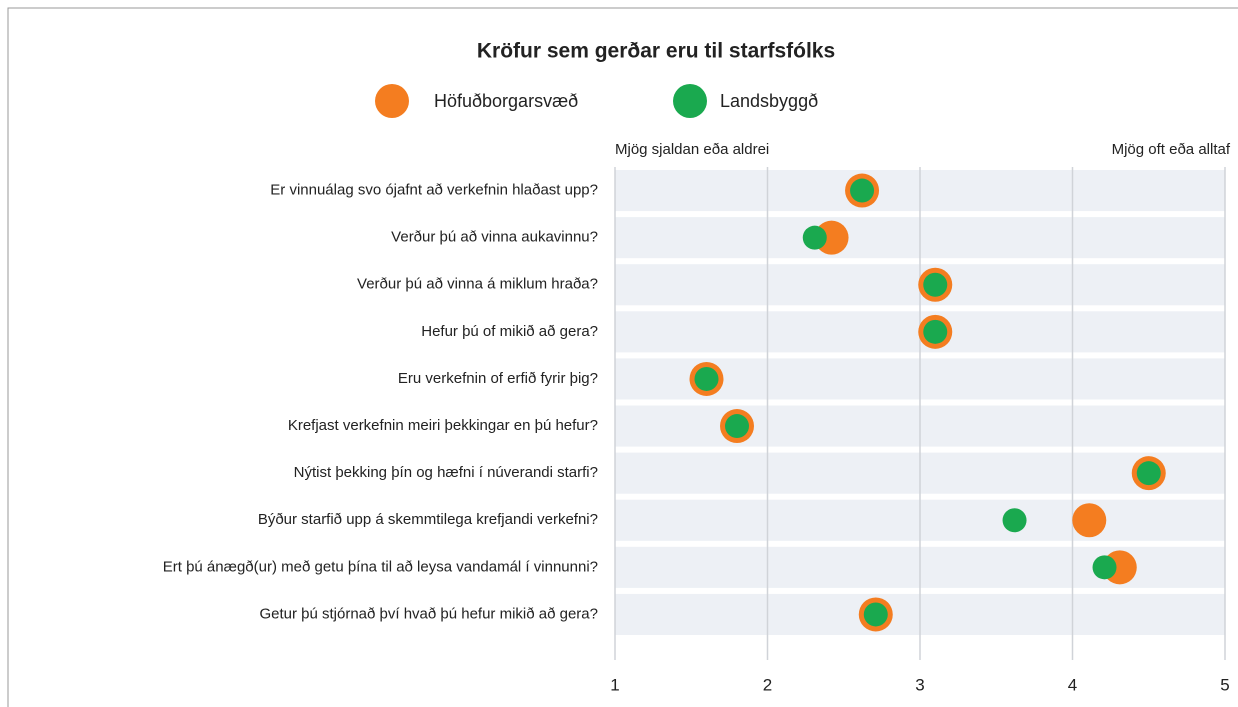 The width and height of the screenshot is (1238, 707). What do you see at coordinates (506, 101) in the screenshot?
I see `legend-label: Höfuðborgarsvæð` at bounding box center [506, 101].